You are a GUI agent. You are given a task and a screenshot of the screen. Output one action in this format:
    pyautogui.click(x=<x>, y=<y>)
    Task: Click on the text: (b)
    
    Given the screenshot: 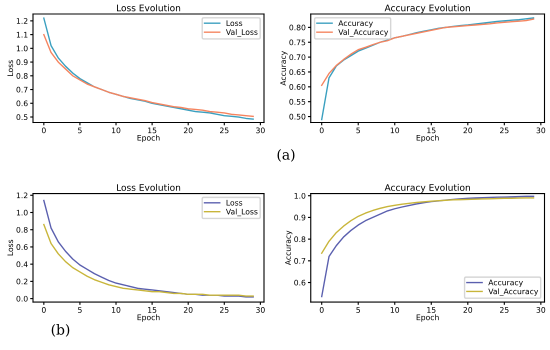 What is the action you would take?
    pyautogui.click(x=61, y=330)
    